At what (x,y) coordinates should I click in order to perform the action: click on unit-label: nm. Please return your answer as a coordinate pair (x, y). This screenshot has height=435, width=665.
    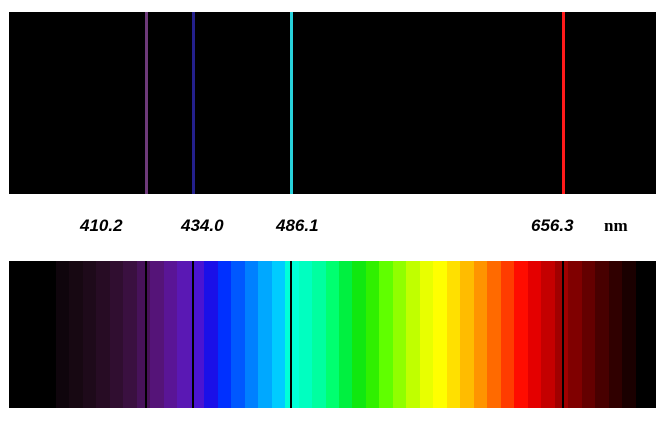
    Looking at the image, I should click on (616, 225).